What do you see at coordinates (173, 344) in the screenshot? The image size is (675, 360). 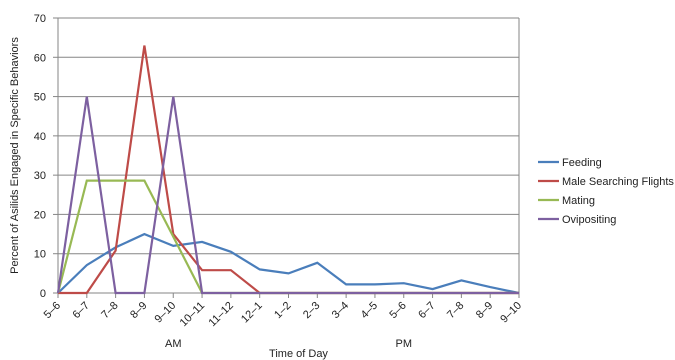 I see `period-label: AM` at bounding box center [173, 344].